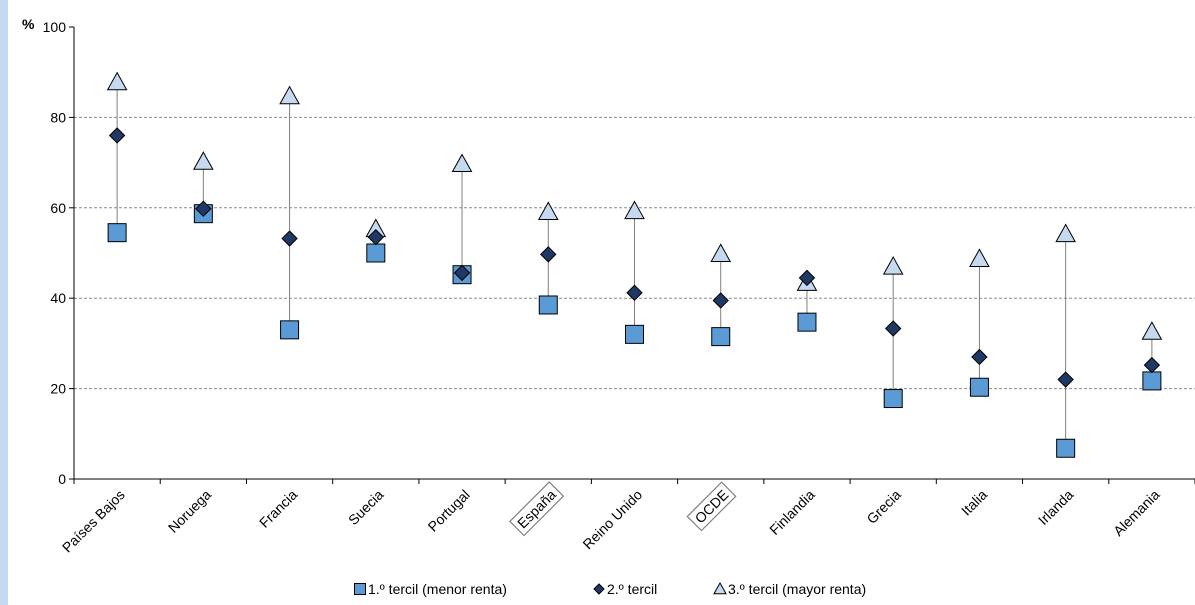 The image size is (1195, 605). What do you see at coordinates (55, 27) in the screenshot?
I see `y-tick-label: 100` at bounding box center [55, 27].